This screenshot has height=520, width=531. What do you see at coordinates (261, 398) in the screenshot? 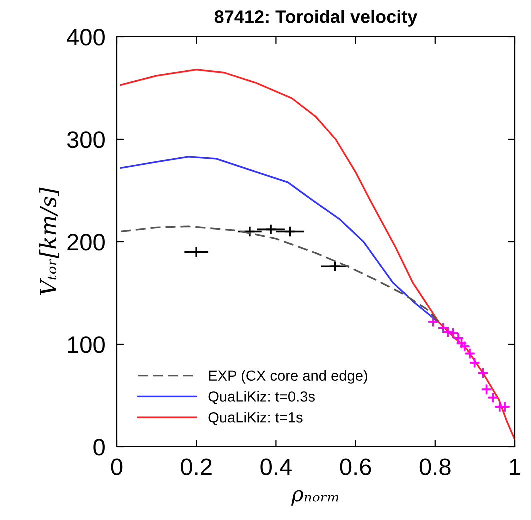
I see `legend-label: QuaLiKiz: t=0.3s` at bounding box center [261, 398].